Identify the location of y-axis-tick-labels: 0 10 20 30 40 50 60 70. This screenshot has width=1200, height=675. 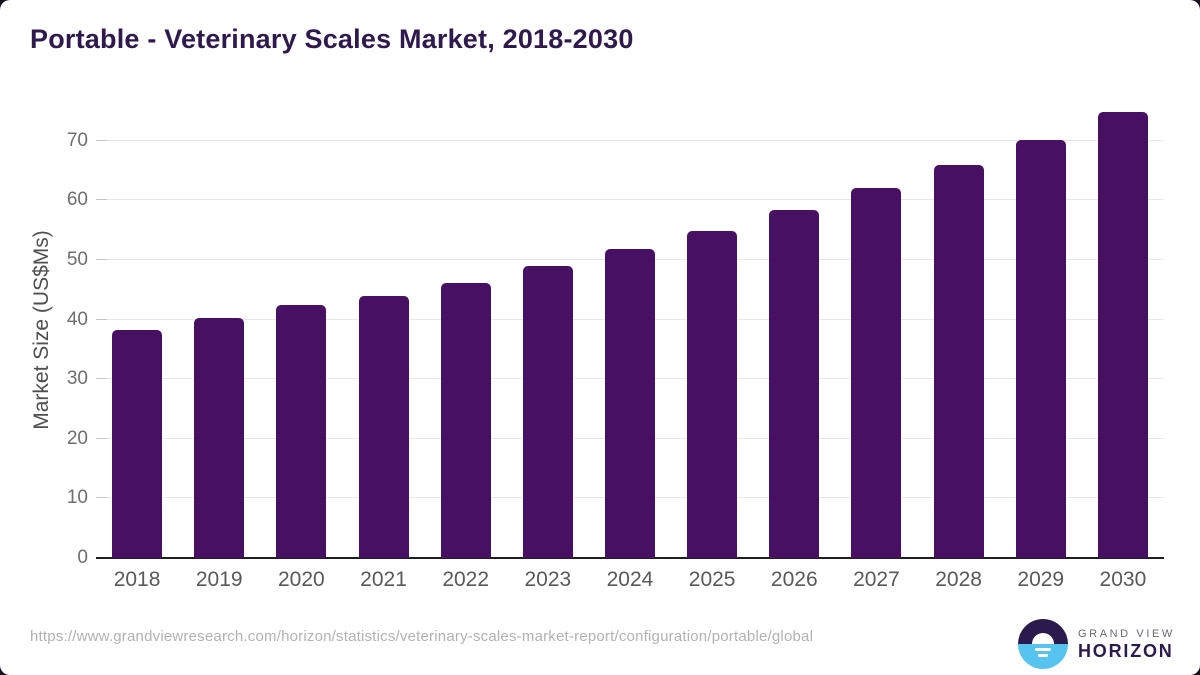
(59, 336).